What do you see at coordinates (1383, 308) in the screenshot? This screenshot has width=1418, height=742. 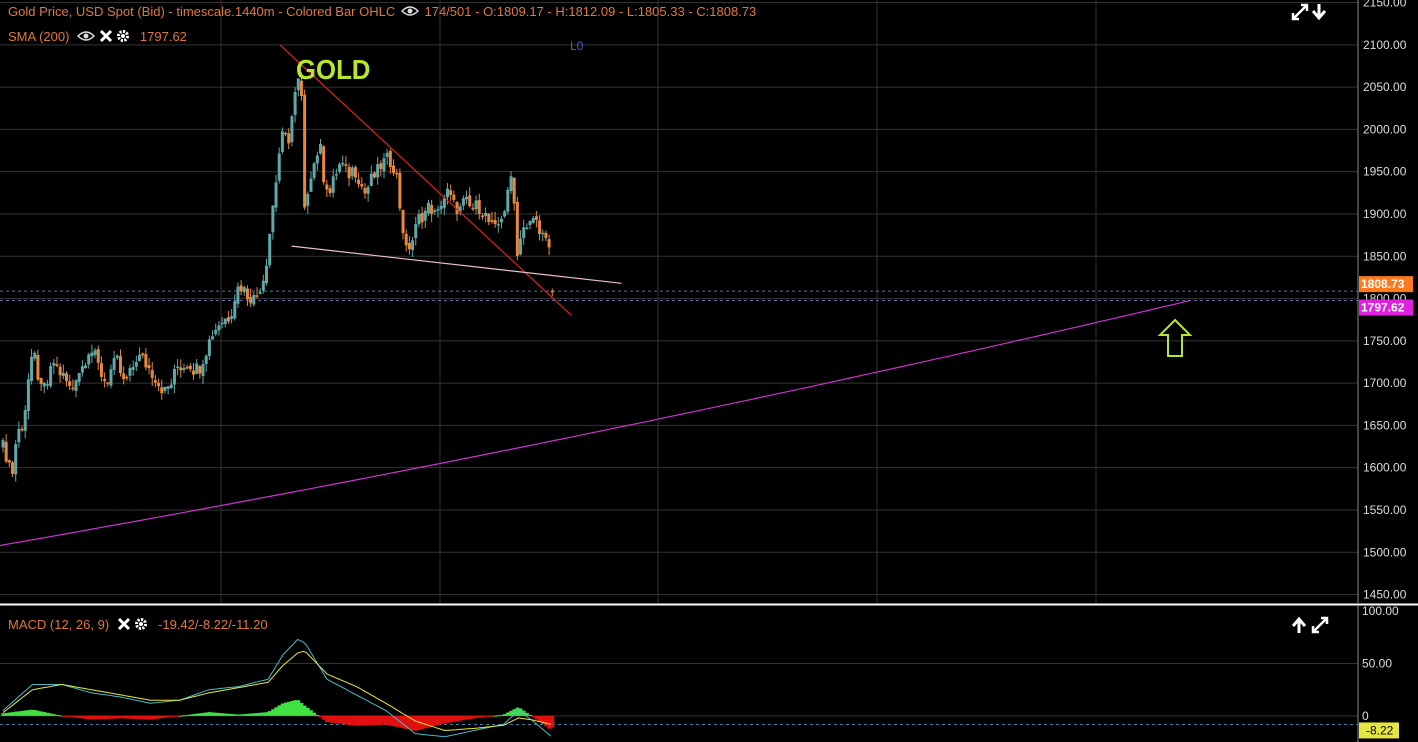 I see `sma-price-tag: 1797.62` at bounding box center [1383, 308].